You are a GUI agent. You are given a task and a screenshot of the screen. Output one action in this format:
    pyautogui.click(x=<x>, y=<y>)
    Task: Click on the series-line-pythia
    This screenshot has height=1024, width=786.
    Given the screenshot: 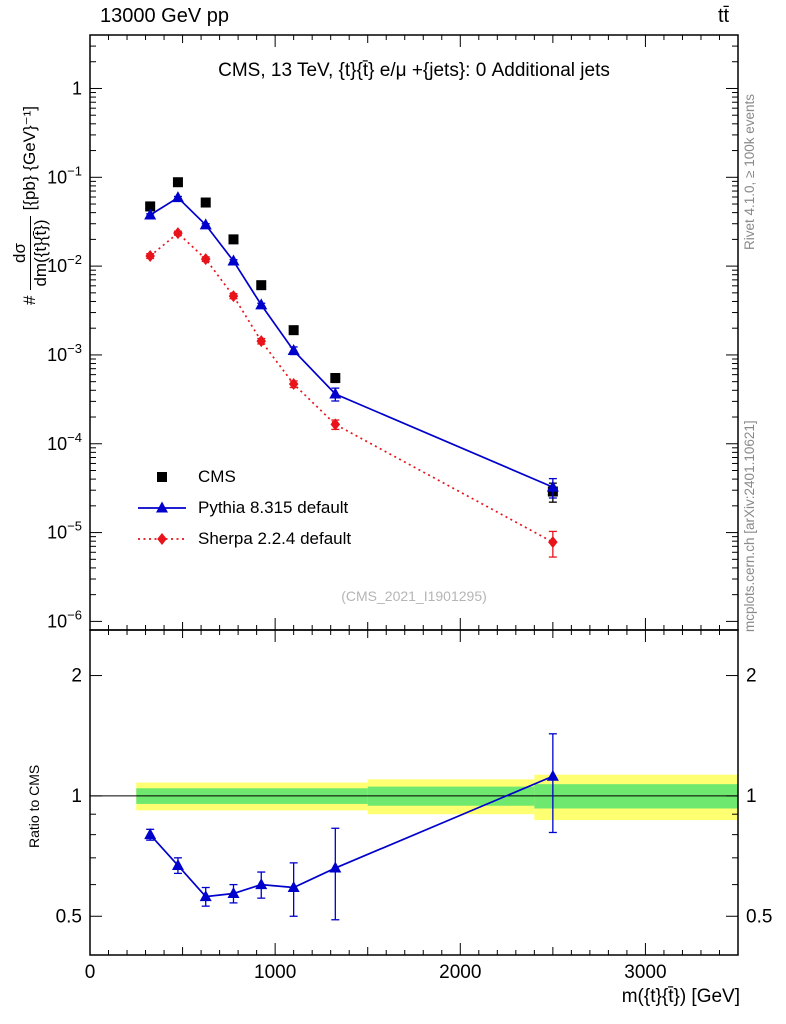 What is the action you would take?
    pyautogui.click(x=351, y=342)
    